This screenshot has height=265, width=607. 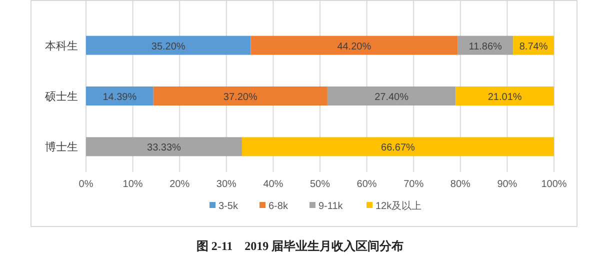 What do you see at coordinates (399, 206) in the screenshot?
I see `legend-label: 12k及以上` at bounding box center [399, 206].